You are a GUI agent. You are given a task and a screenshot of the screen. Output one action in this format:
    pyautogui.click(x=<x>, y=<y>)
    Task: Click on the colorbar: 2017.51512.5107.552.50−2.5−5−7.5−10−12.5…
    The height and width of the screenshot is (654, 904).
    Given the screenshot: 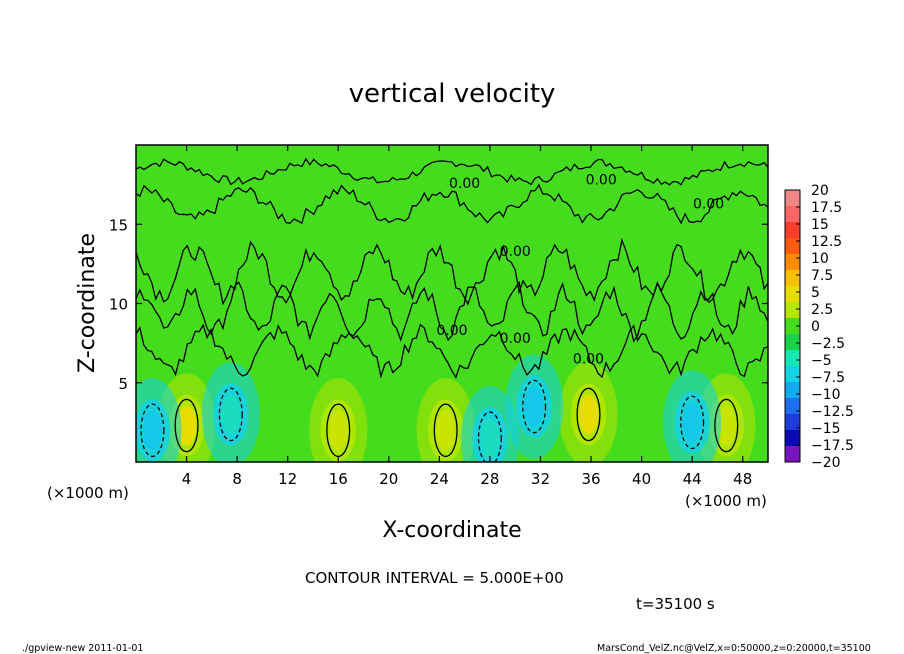 What is the action you would take?
    pyautogui.click(x=819, y=327)
    